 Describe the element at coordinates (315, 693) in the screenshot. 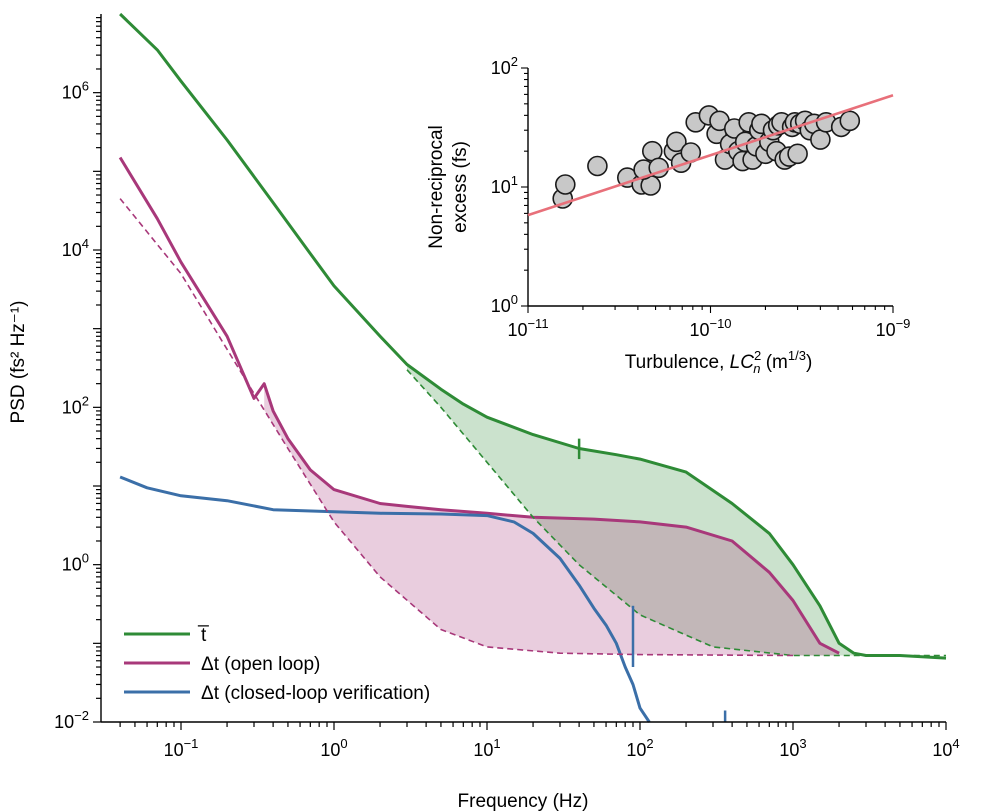

I see `legend-label-dt_closed: Δt (closed-loop verification)` at that location.